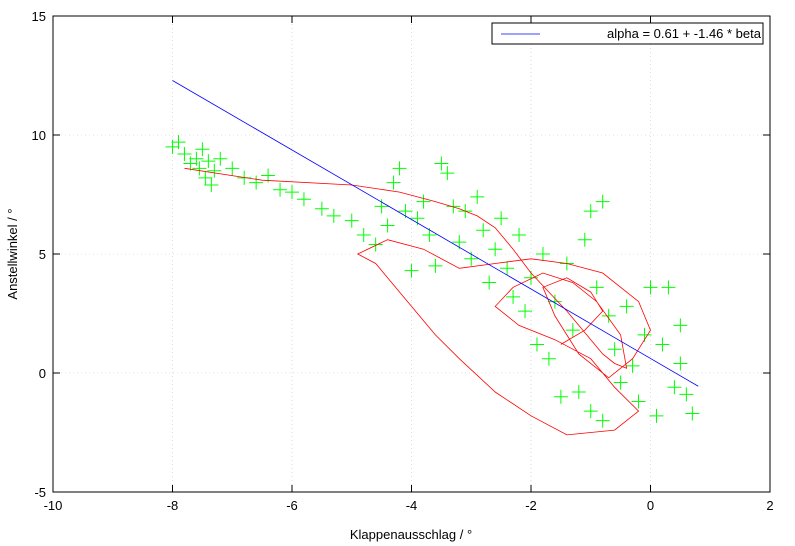  What do you see at coordinates (42, 254) in the screenshot?
I see `y-tick-label: 5` at bounding box center [42, 254].